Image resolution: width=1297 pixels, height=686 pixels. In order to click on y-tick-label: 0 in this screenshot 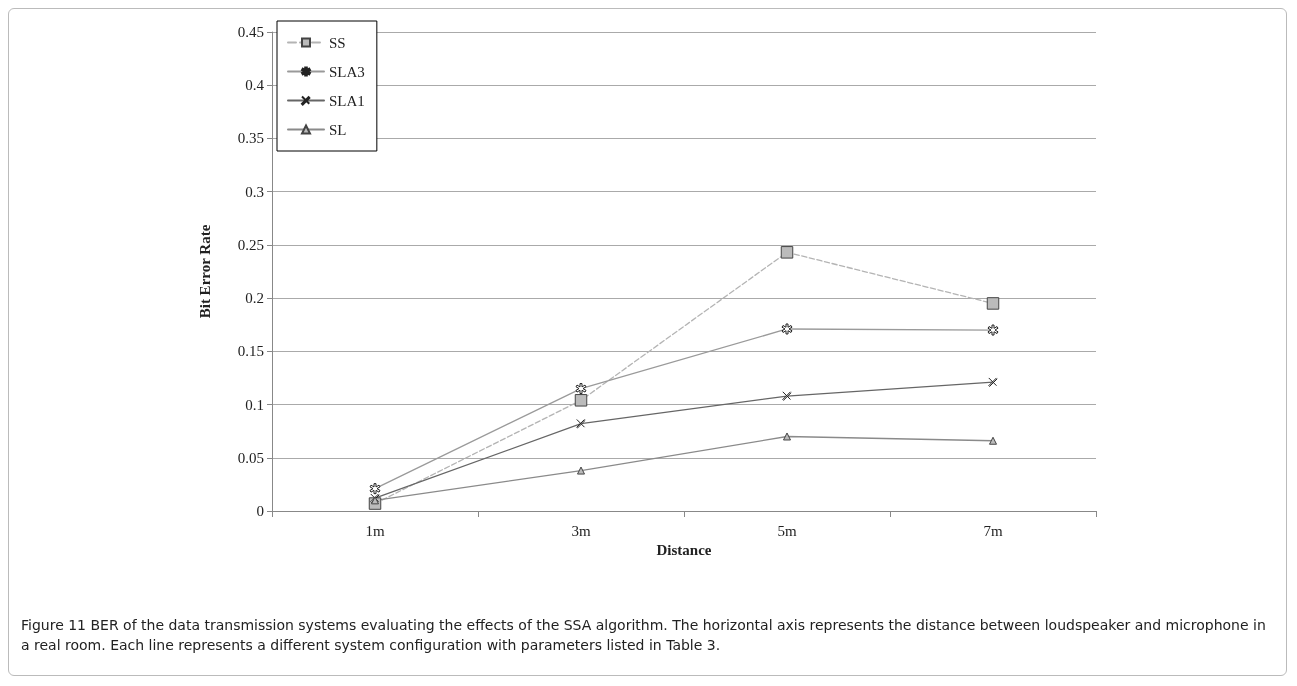, I will do `click(260, 511)`.